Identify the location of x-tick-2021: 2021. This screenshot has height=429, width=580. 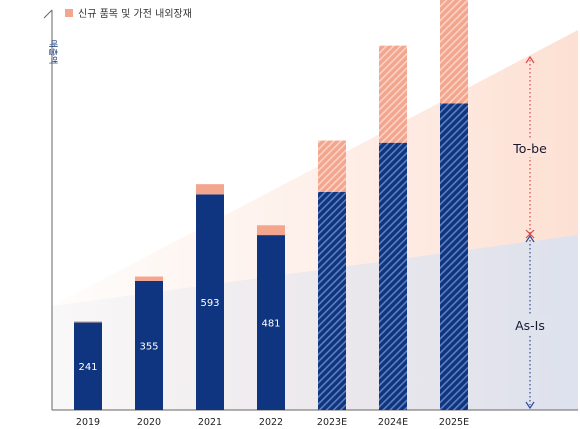
(210, 422).